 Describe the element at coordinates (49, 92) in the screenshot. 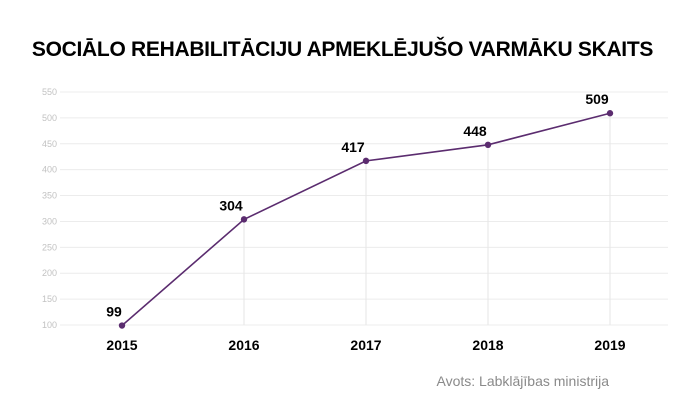

I see `y-tick-label: 550` at that location.